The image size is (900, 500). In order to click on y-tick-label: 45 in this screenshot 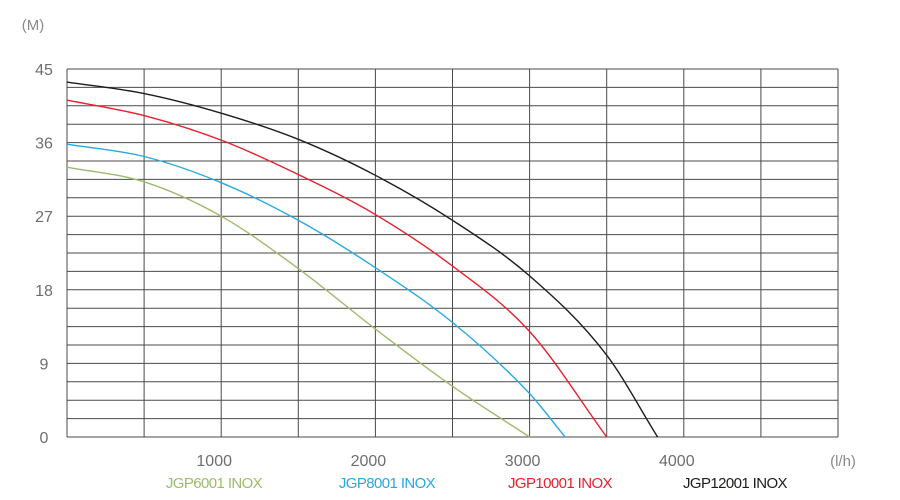, I will do `click(44, 70)`.